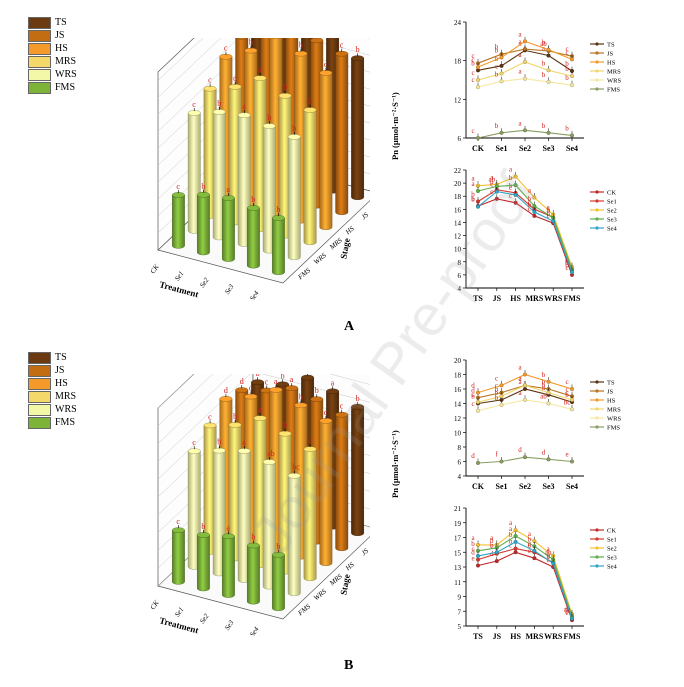 This screenshot has height=687, width=684. I want to click on legend-text: FMS, so click(613, 90).